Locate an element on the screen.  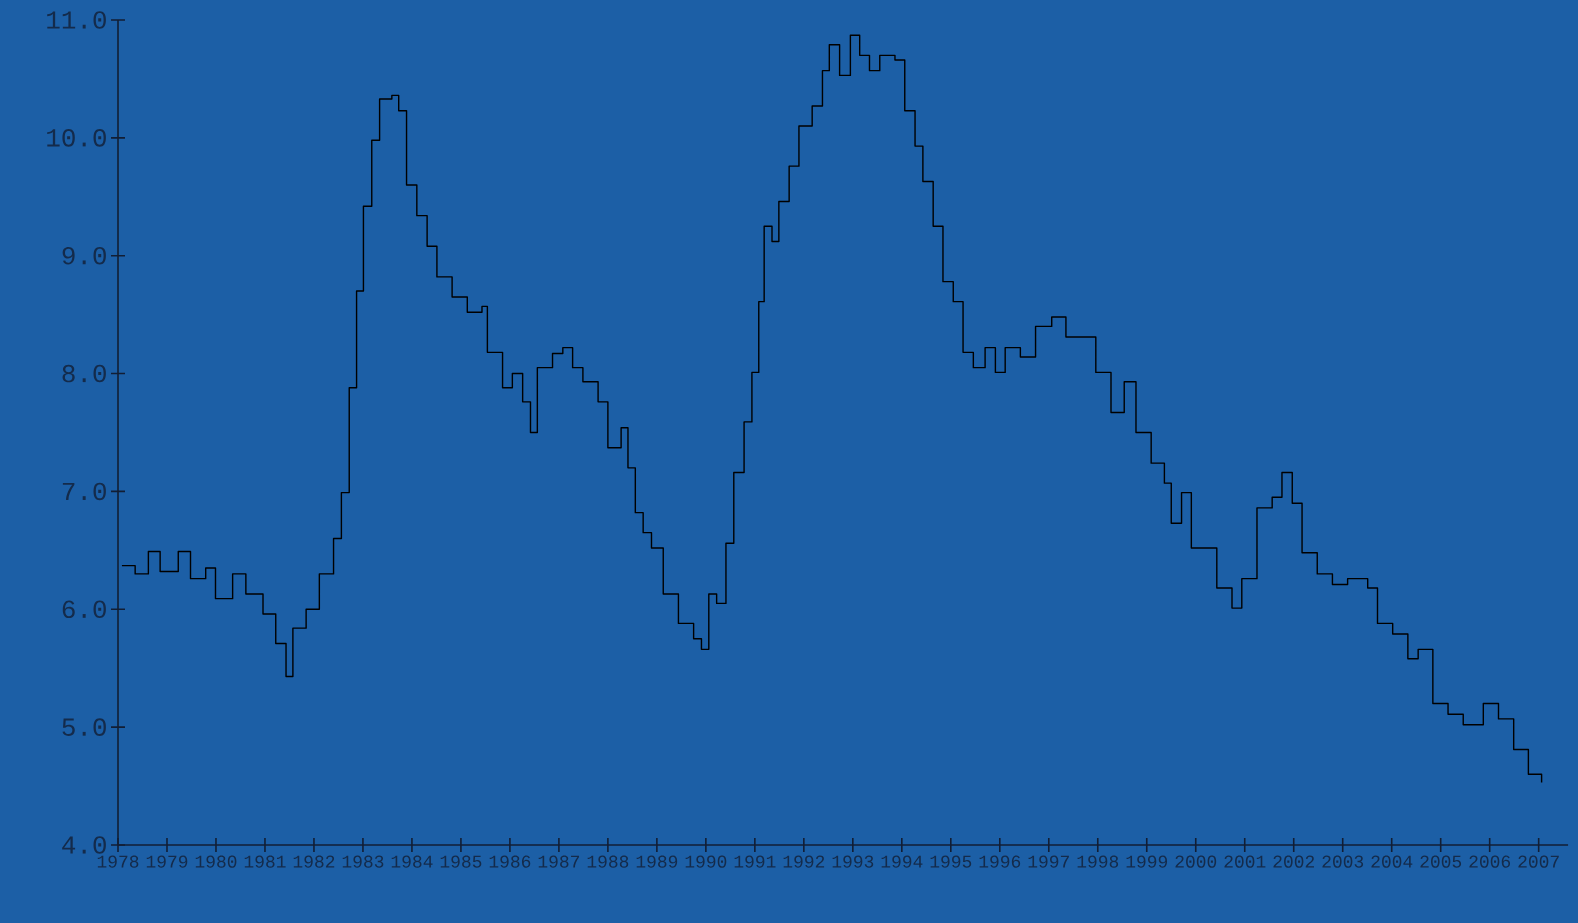
y-tick-label: 10.0 is located at coordinates (76, 138).